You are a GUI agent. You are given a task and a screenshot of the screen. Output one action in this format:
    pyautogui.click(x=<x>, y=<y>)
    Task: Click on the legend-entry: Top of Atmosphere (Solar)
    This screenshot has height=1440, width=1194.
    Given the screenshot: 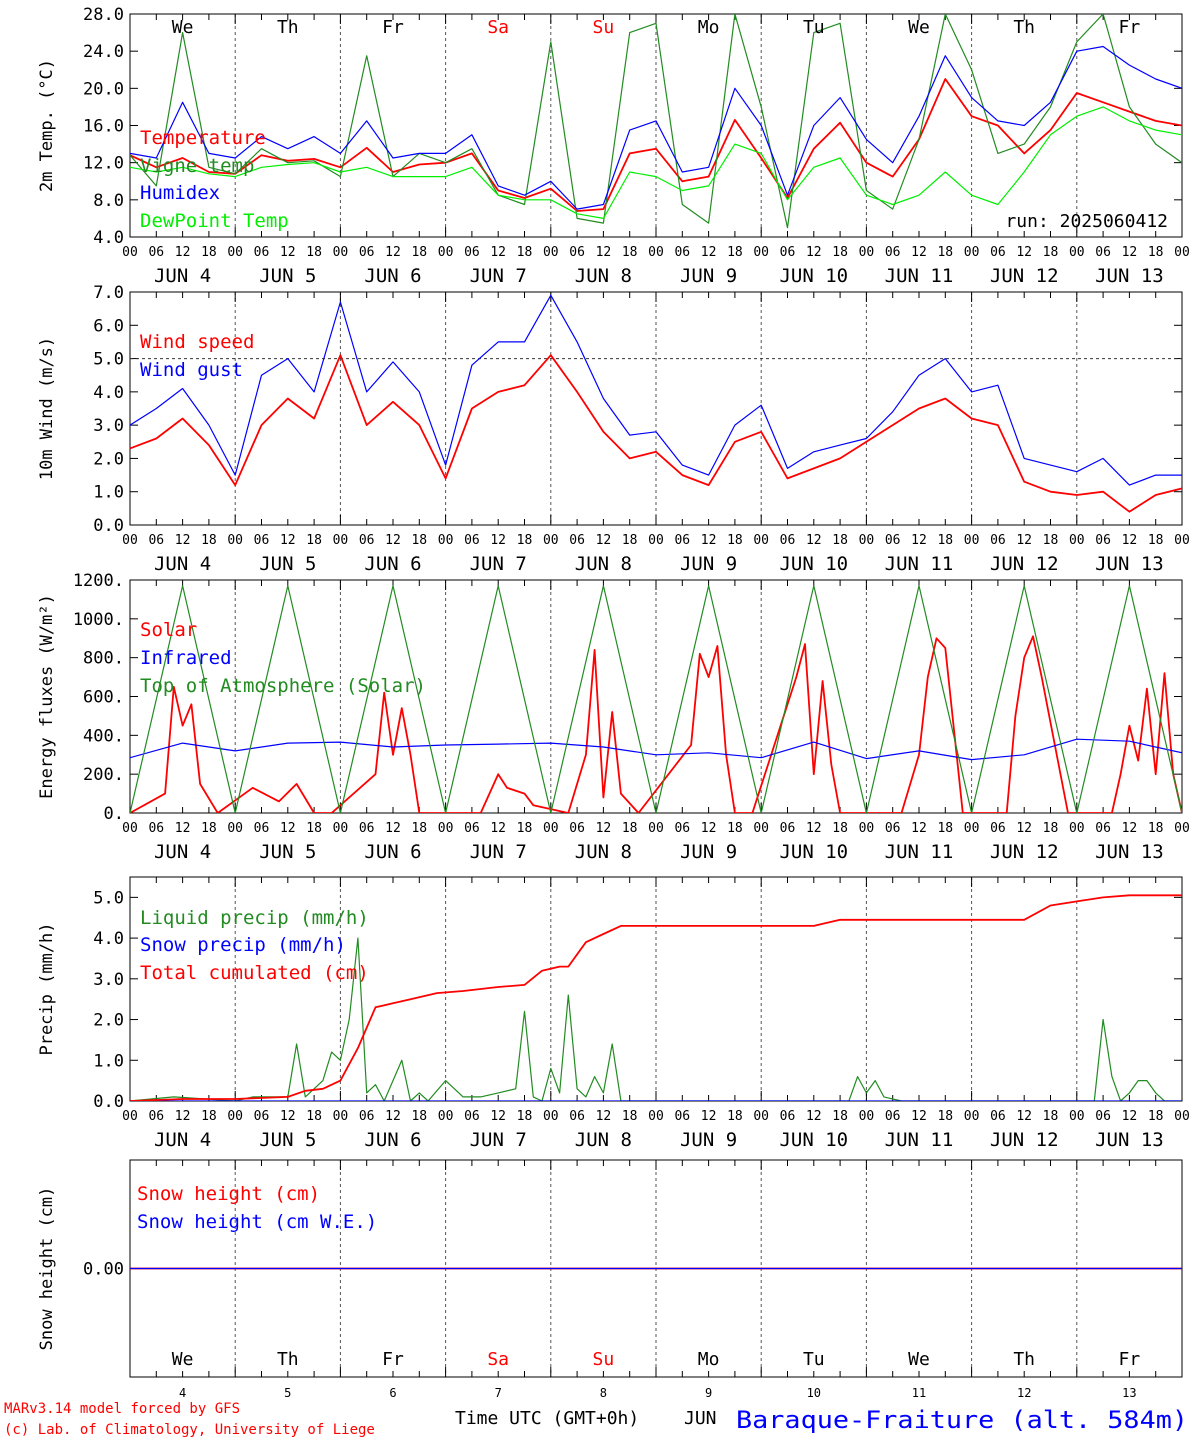 What is the action you would take?
    pyautogui.click(x=283, y=686)
    